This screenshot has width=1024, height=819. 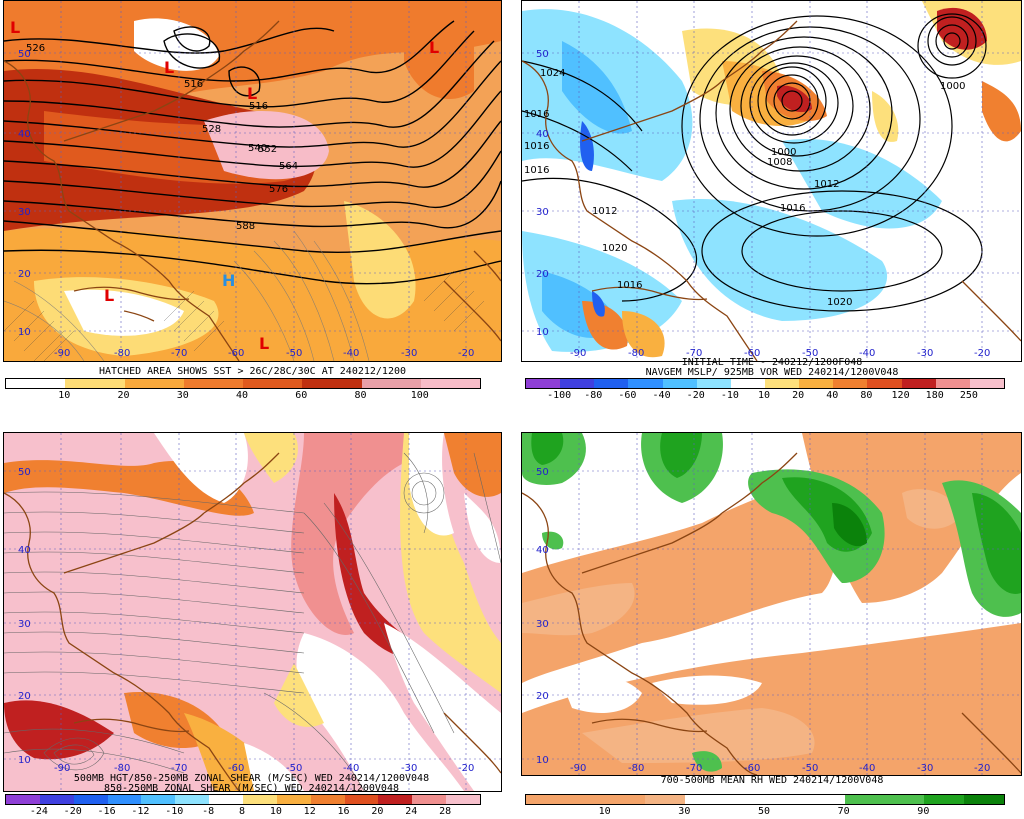 What do you see at coordinates (257, 148) in the screenshot?
I see `svg-text: 540` at bounding box center [257, 148].